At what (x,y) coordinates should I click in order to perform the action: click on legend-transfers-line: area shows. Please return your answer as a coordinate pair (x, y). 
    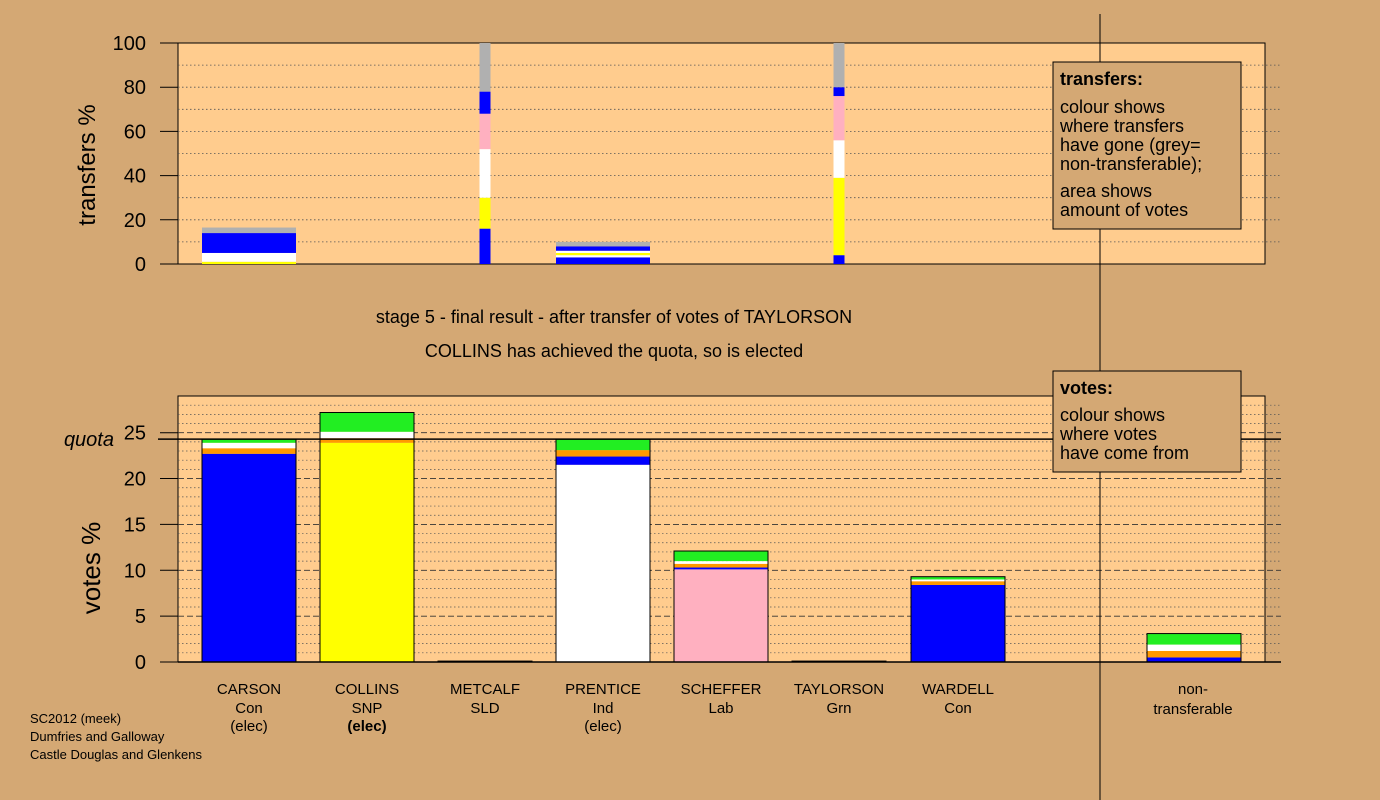
    Looking at the image, I should click on (1106, 191).